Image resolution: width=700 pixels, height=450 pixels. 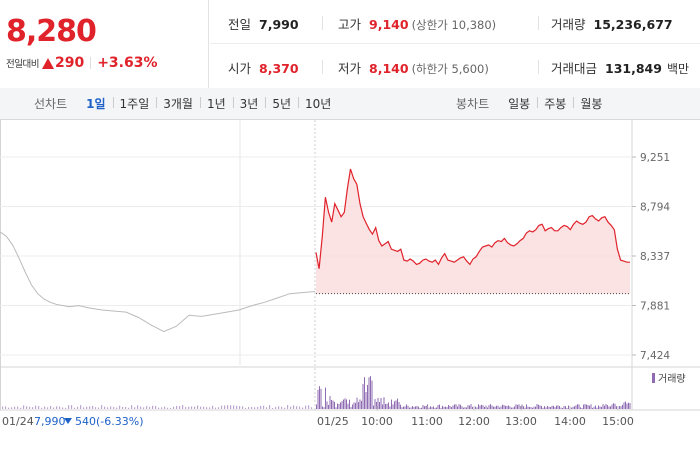 What do you see at coordinates (249, 103) in the screenshot?
I see `tab-3year: 3년` at bounding box center [249, 103].